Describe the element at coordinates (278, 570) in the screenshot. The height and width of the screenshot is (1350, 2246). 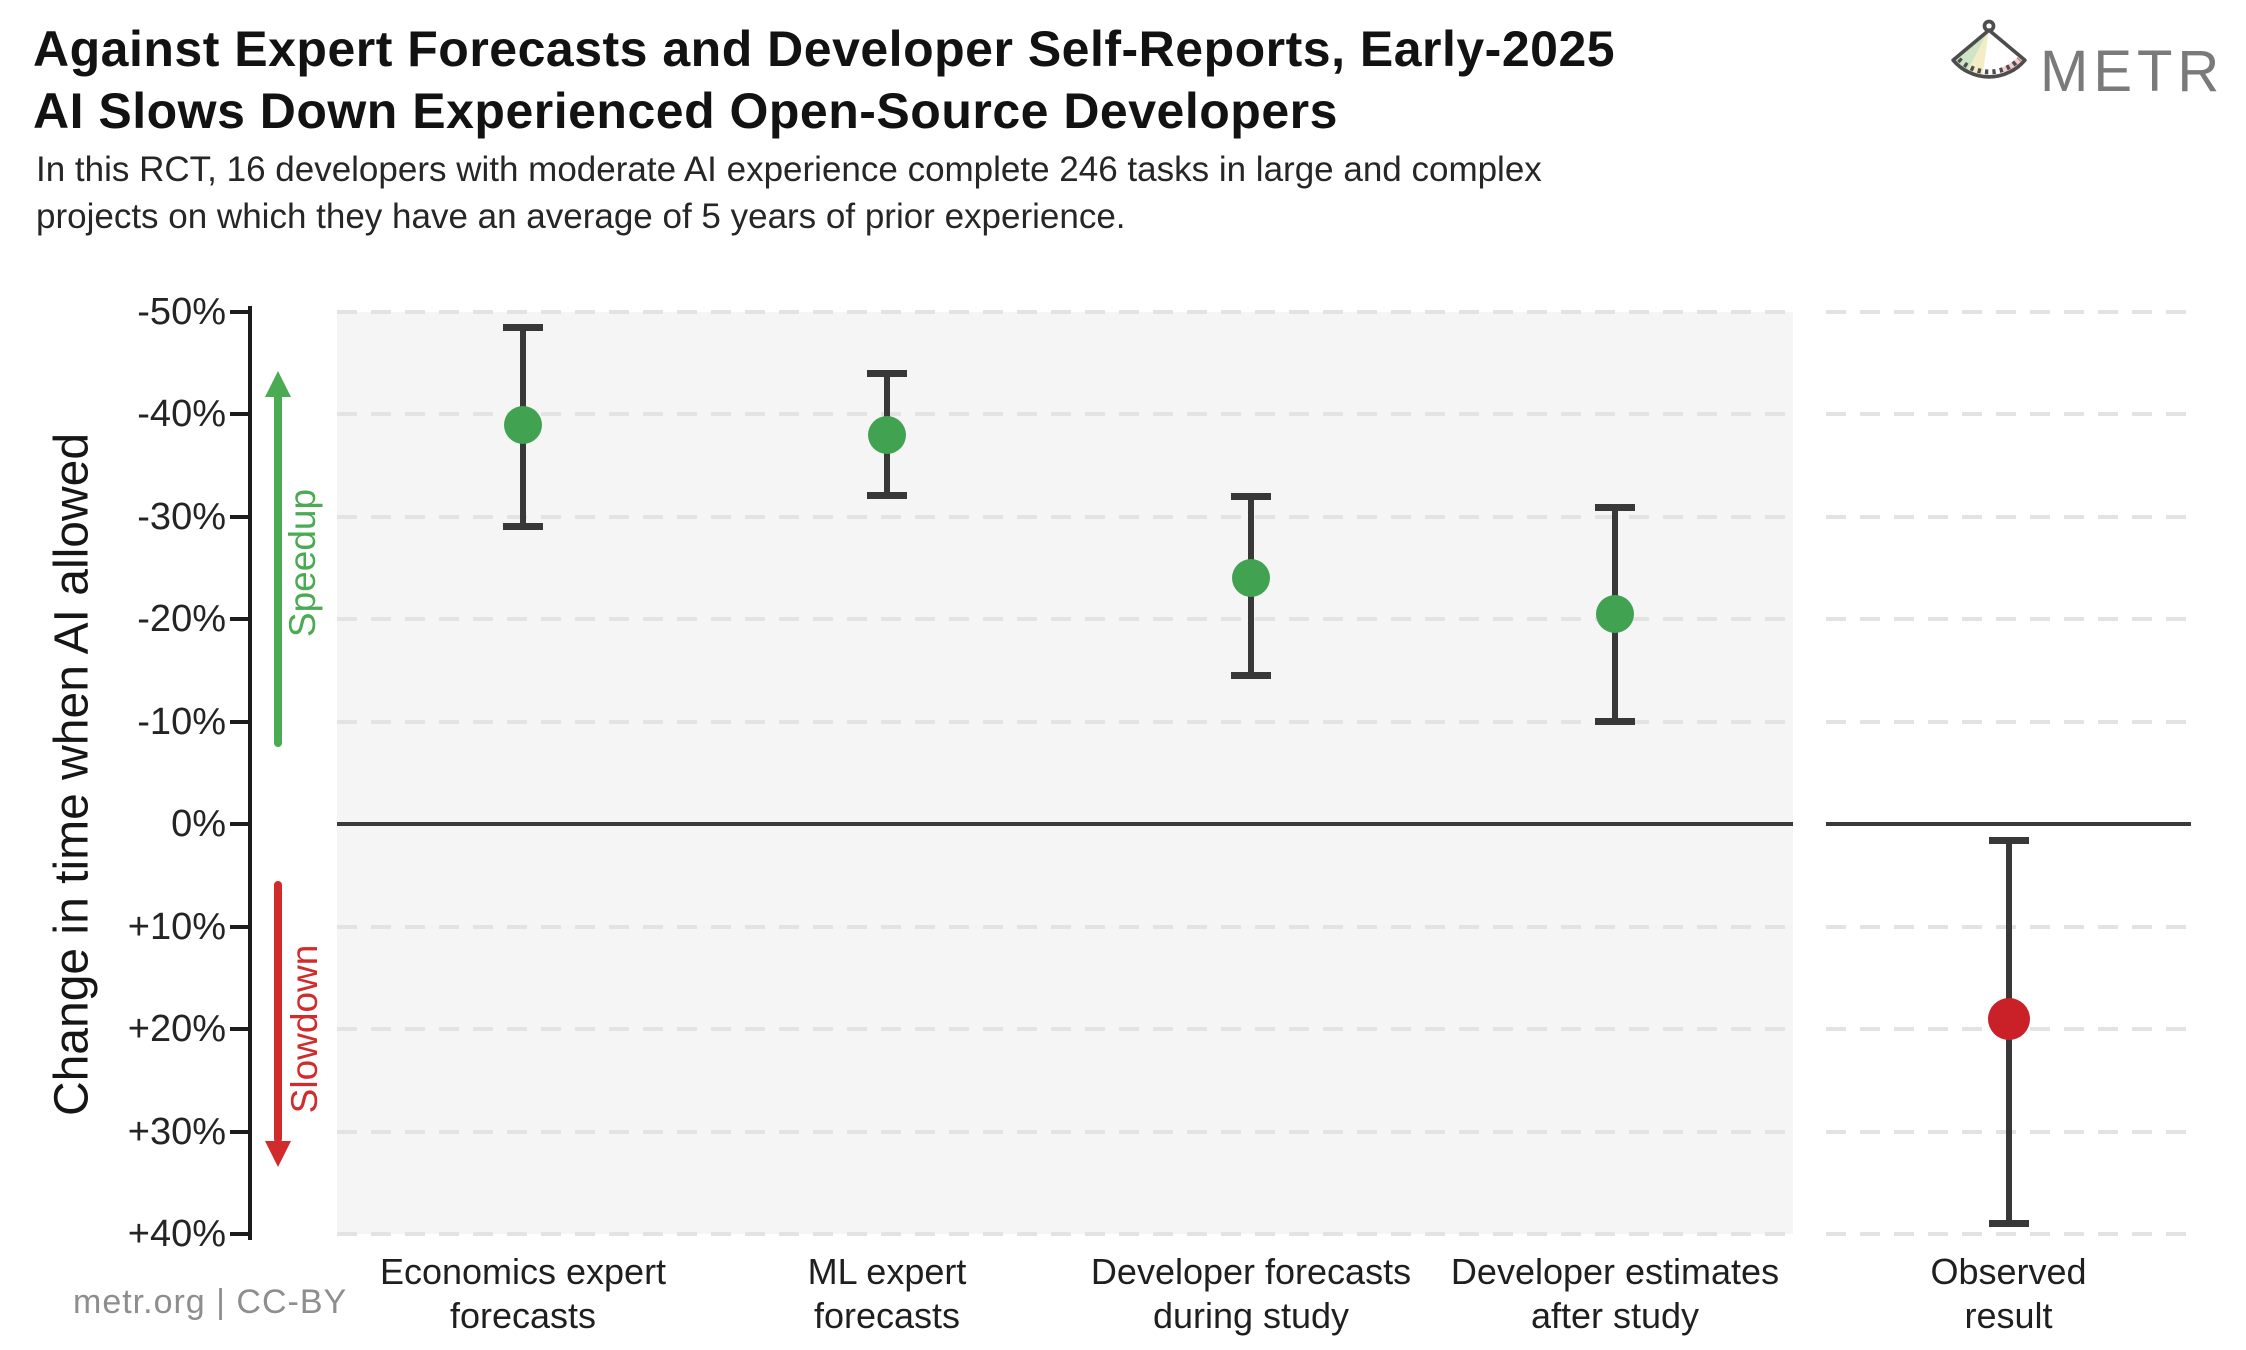
I see `speedup-arrow-shaft` at that location.